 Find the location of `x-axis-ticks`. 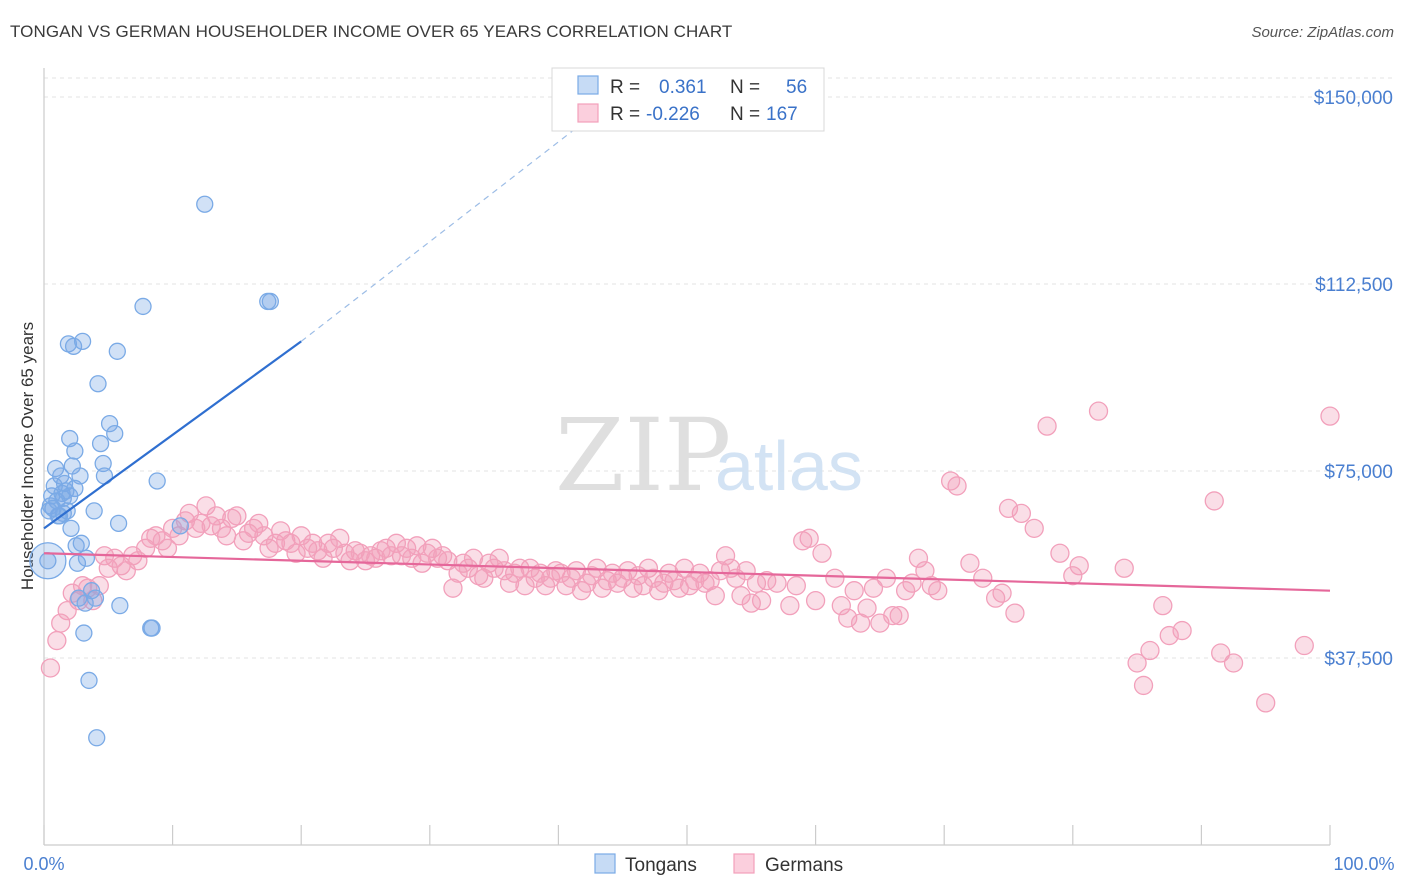

x-axis-ticks is located at coordinates (687, 835).